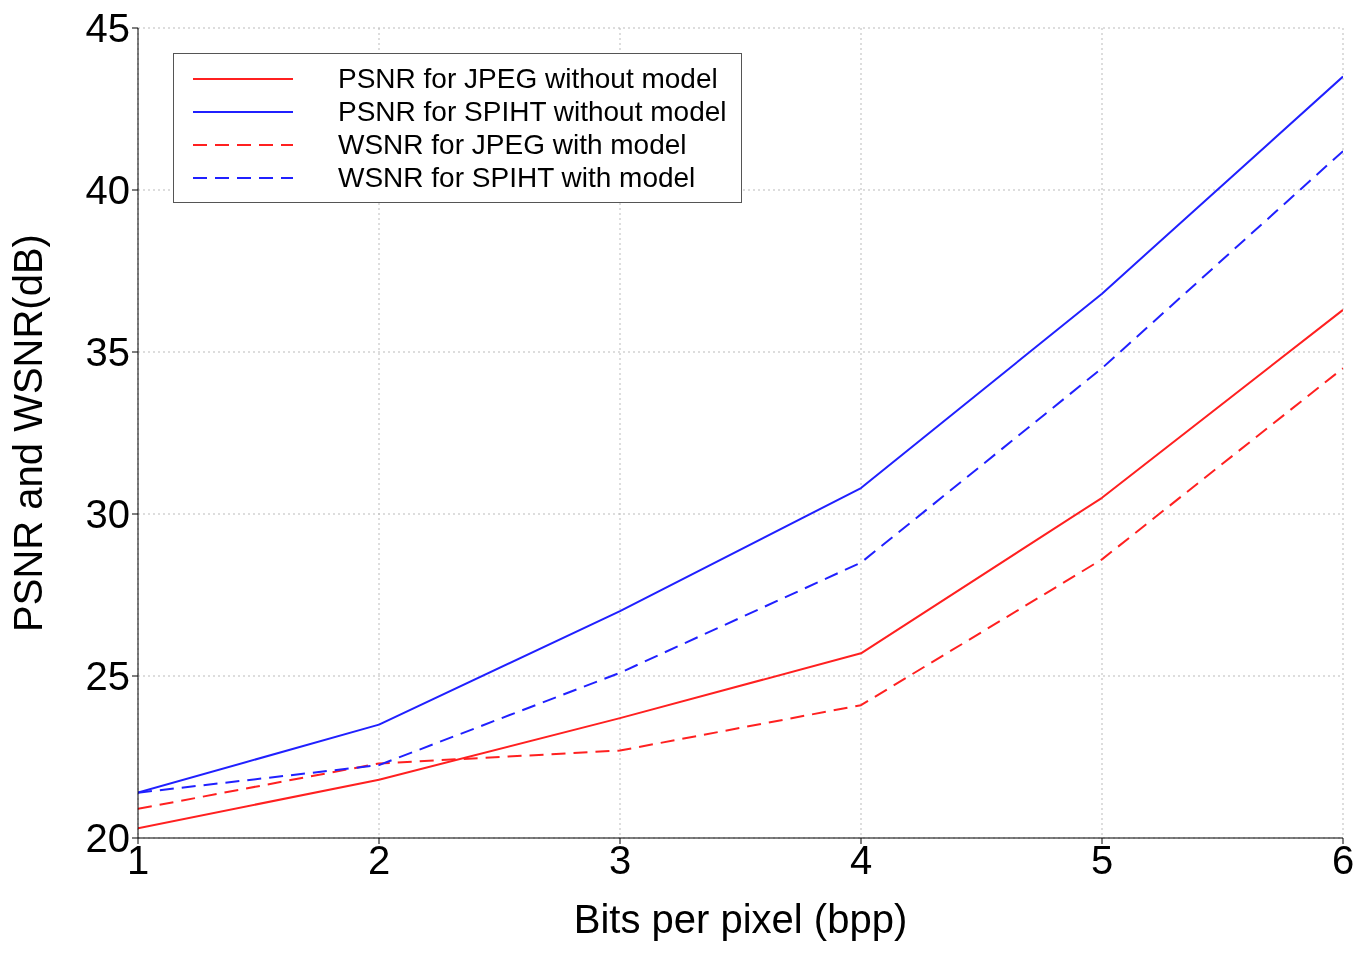  What do you see at coordinates (107, 352) in the screenshot?
I see `y-tick-label: 35` at bounding box center [107, 352].